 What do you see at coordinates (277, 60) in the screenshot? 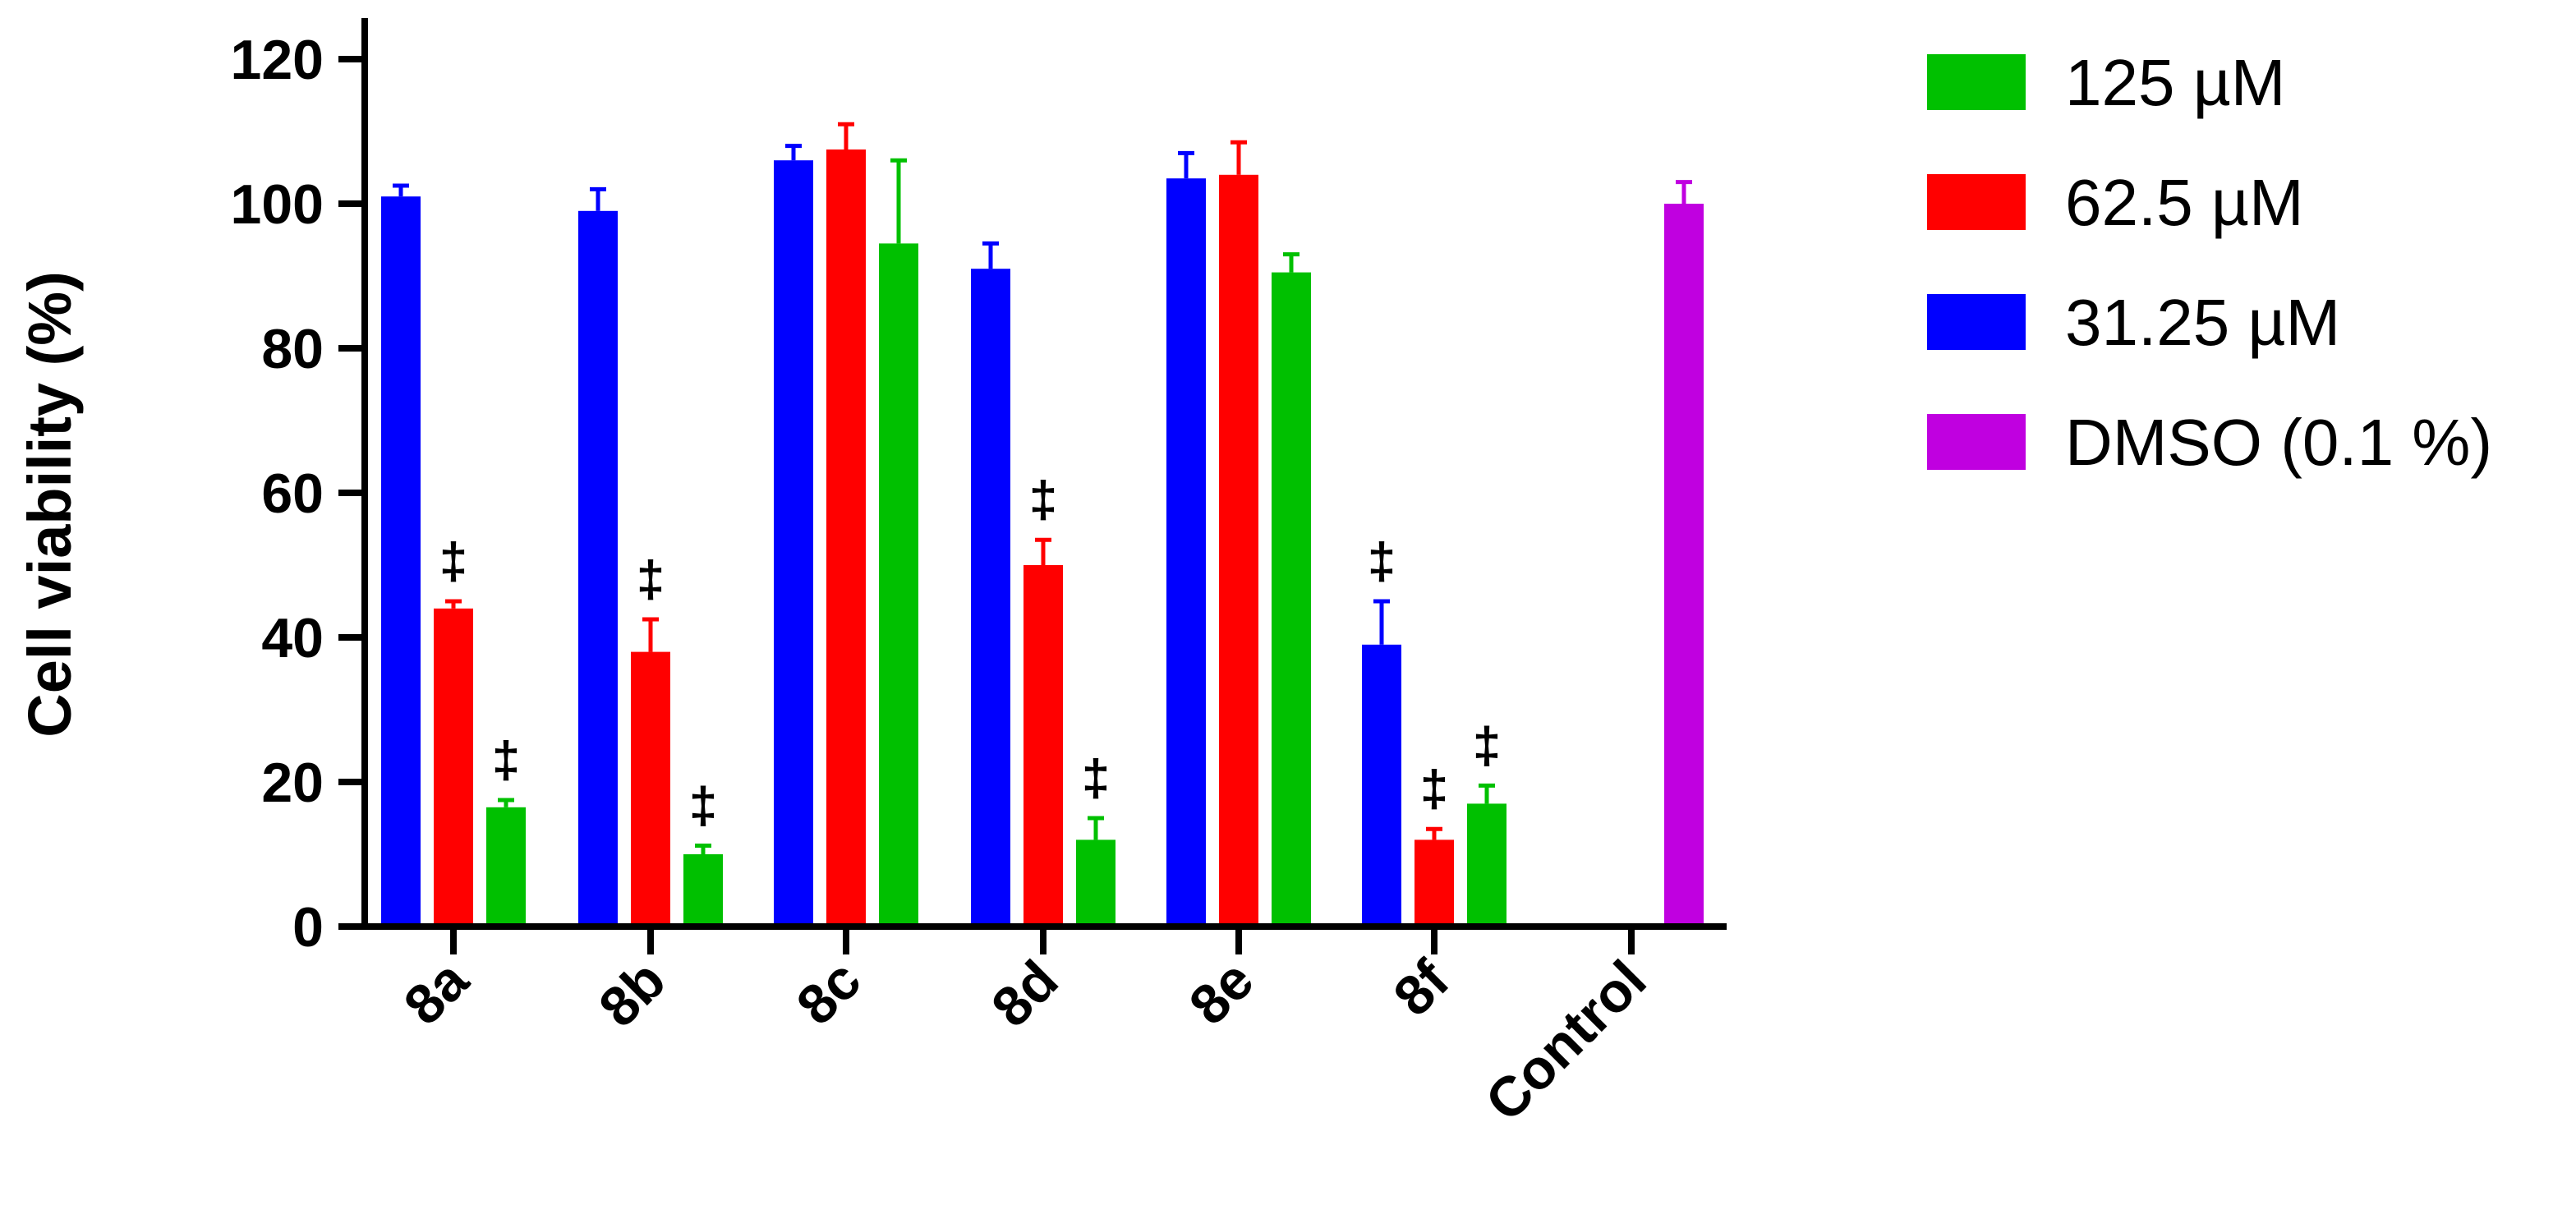
I see `y-tick-label: 120` at bounding box center [277, 60].